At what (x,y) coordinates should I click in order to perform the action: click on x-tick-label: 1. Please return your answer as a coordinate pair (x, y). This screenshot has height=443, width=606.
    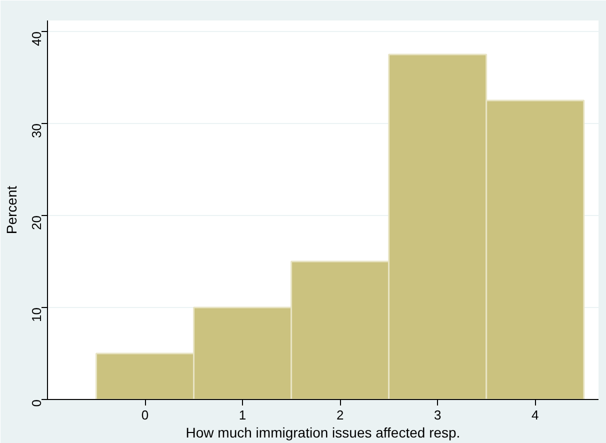
    Looking at the image, I should click on (242, 415).